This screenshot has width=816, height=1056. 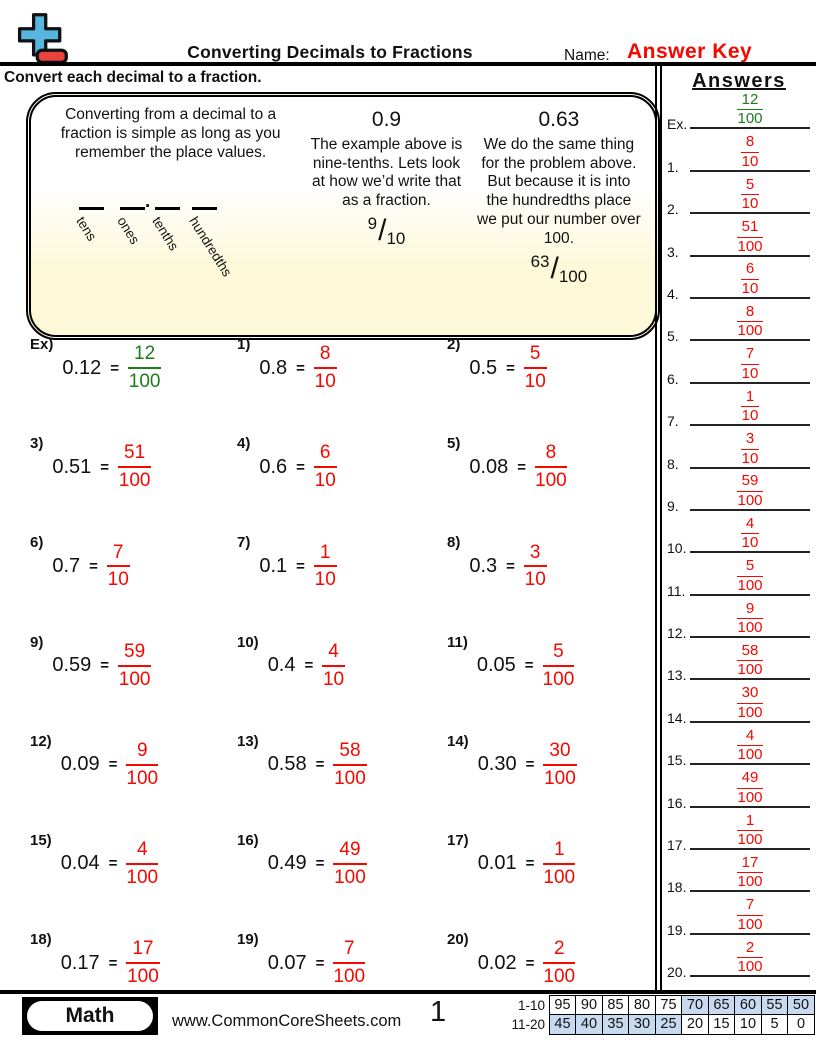 I want to click on page-title: Converting Decimals to Fractions, so click(x=330, y=52).